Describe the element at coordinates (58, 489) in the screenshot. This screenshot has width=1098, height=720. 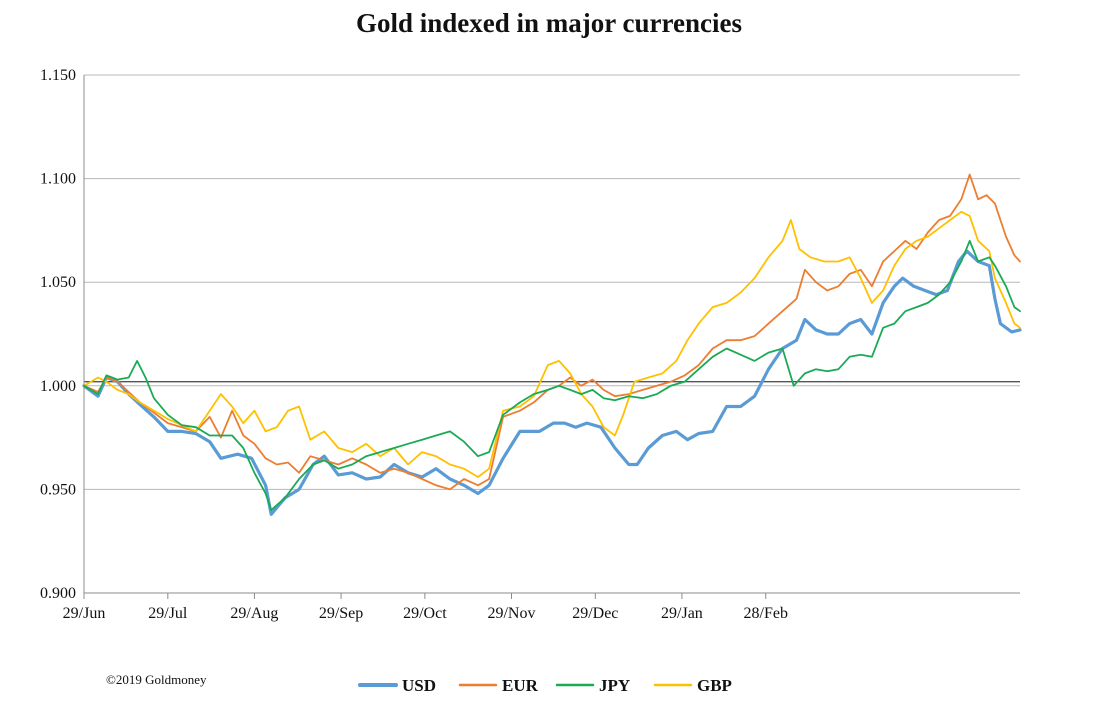
I see `y-tick-label: 0.950` at that location.